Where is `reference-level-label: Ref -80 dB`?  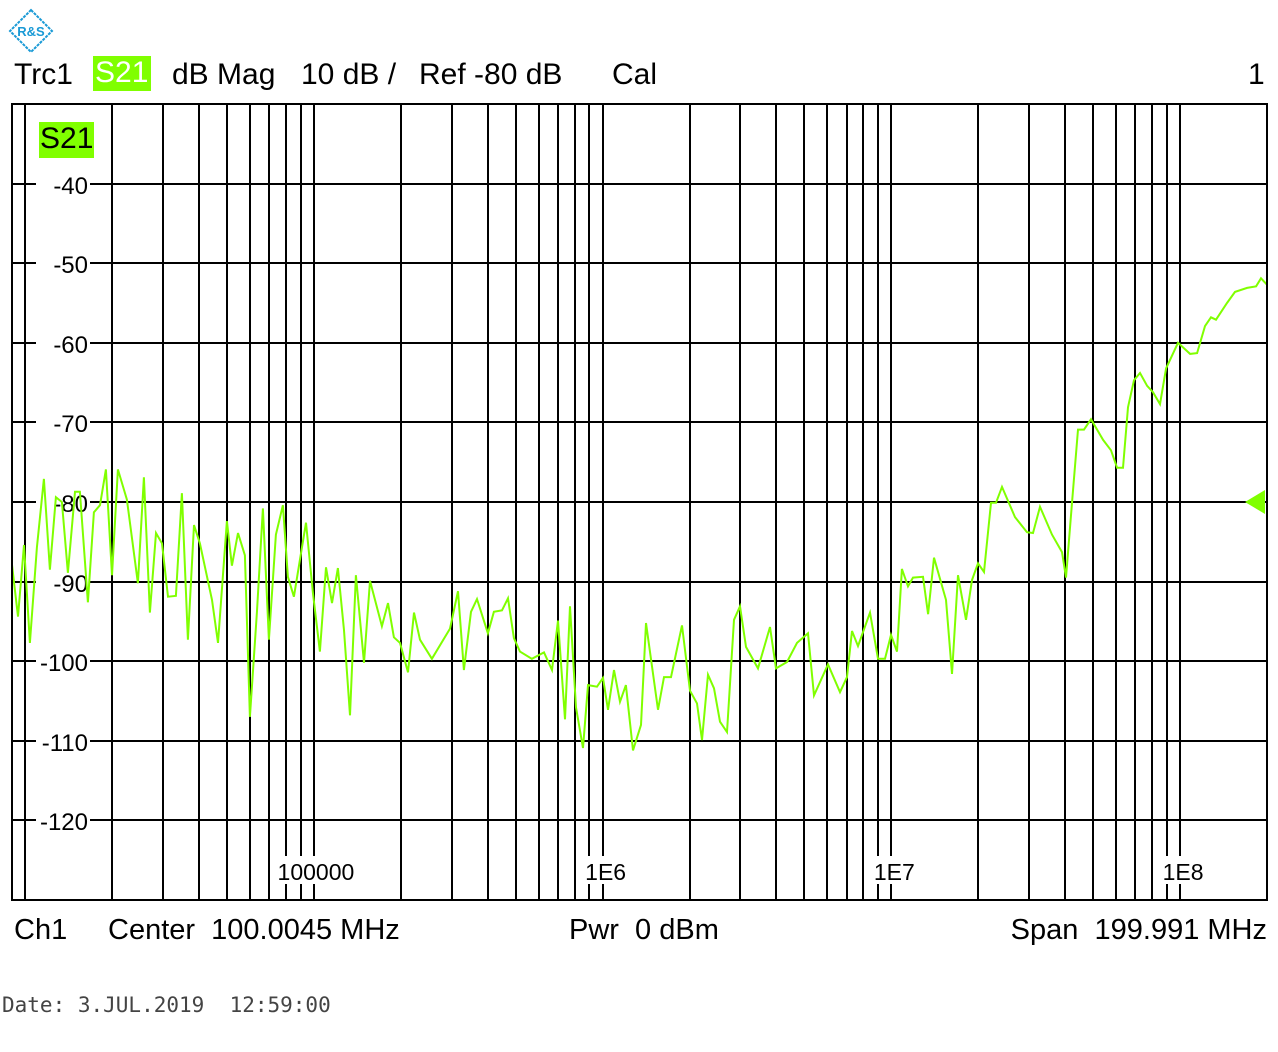
reference-level-label: Ref -80 dB is located at coordinates (491, 74).